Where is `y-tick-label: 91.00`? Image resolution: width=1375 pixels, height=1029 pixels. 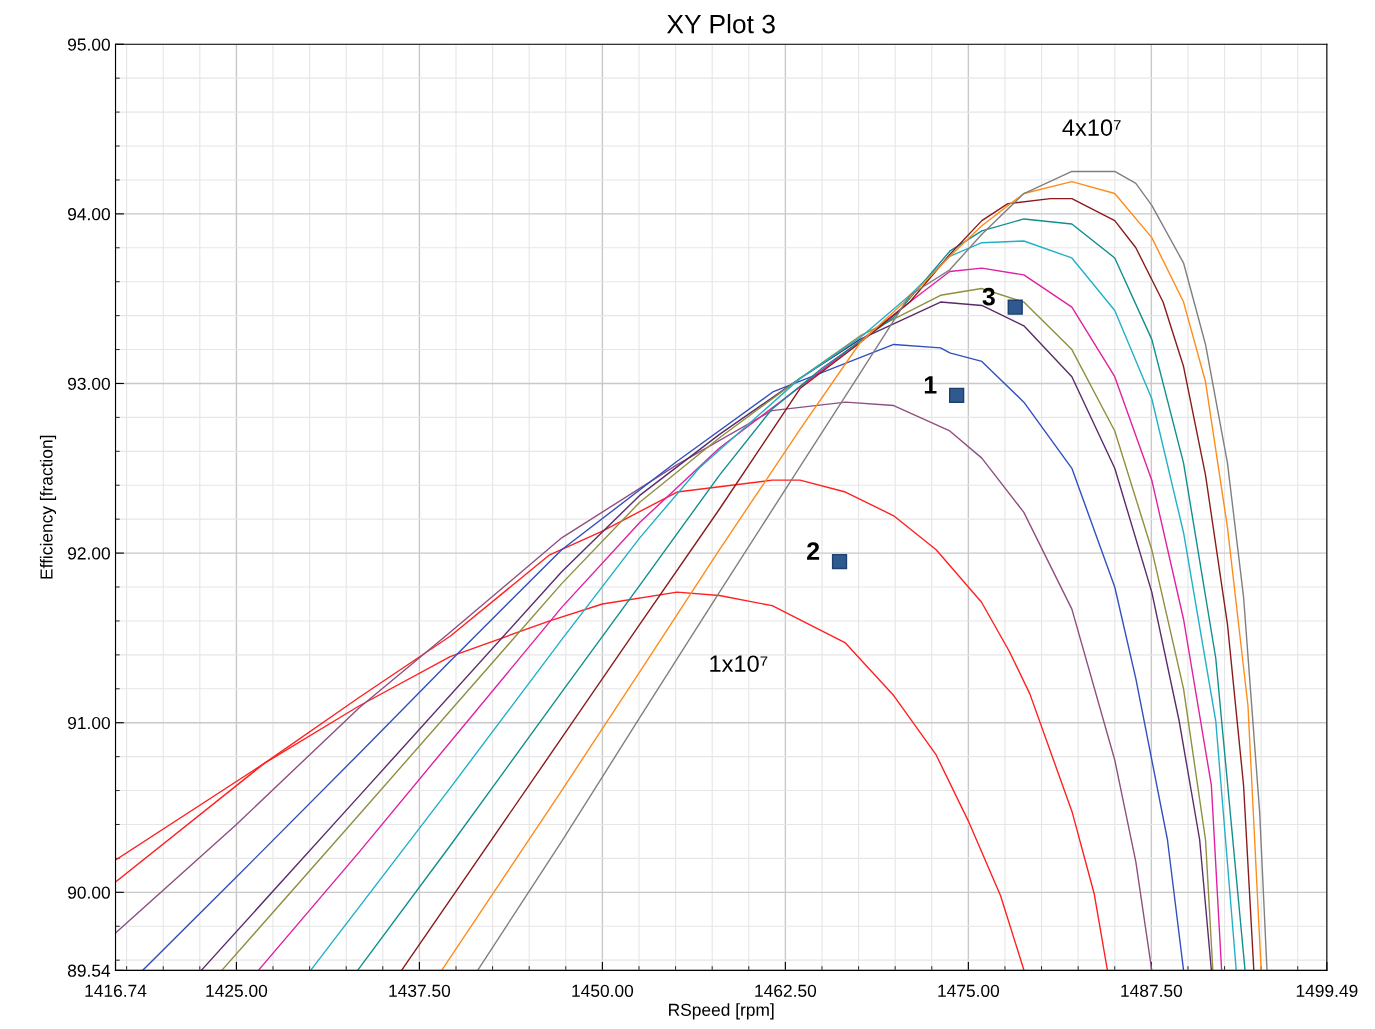 y-tick-label: 91.00 is located at coordinates (89, 723).